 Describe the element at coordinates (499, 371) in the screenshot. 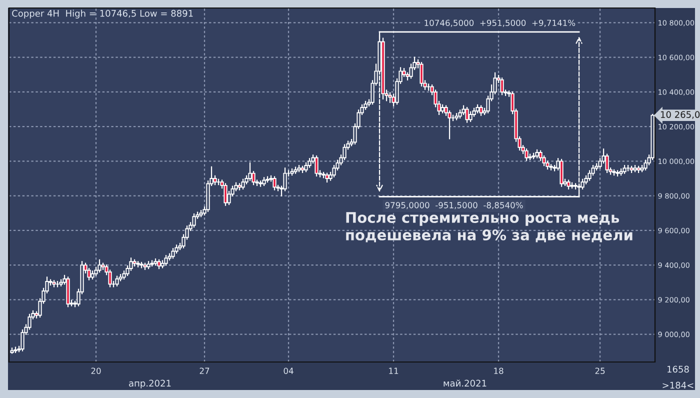

I see `x-tick-label: 18` at that location.